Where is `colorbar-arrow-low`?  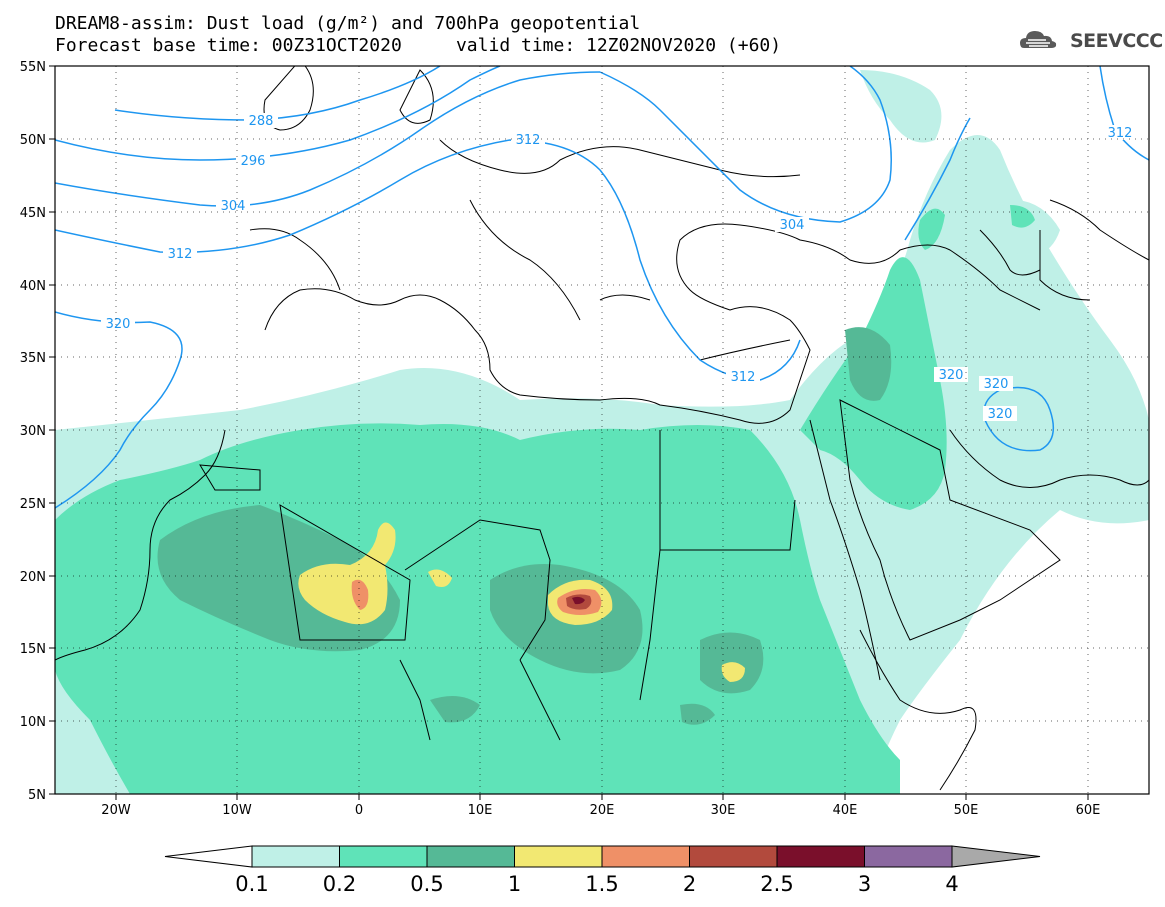 colorbar-arrow-low is located at coordinates (208, 856).